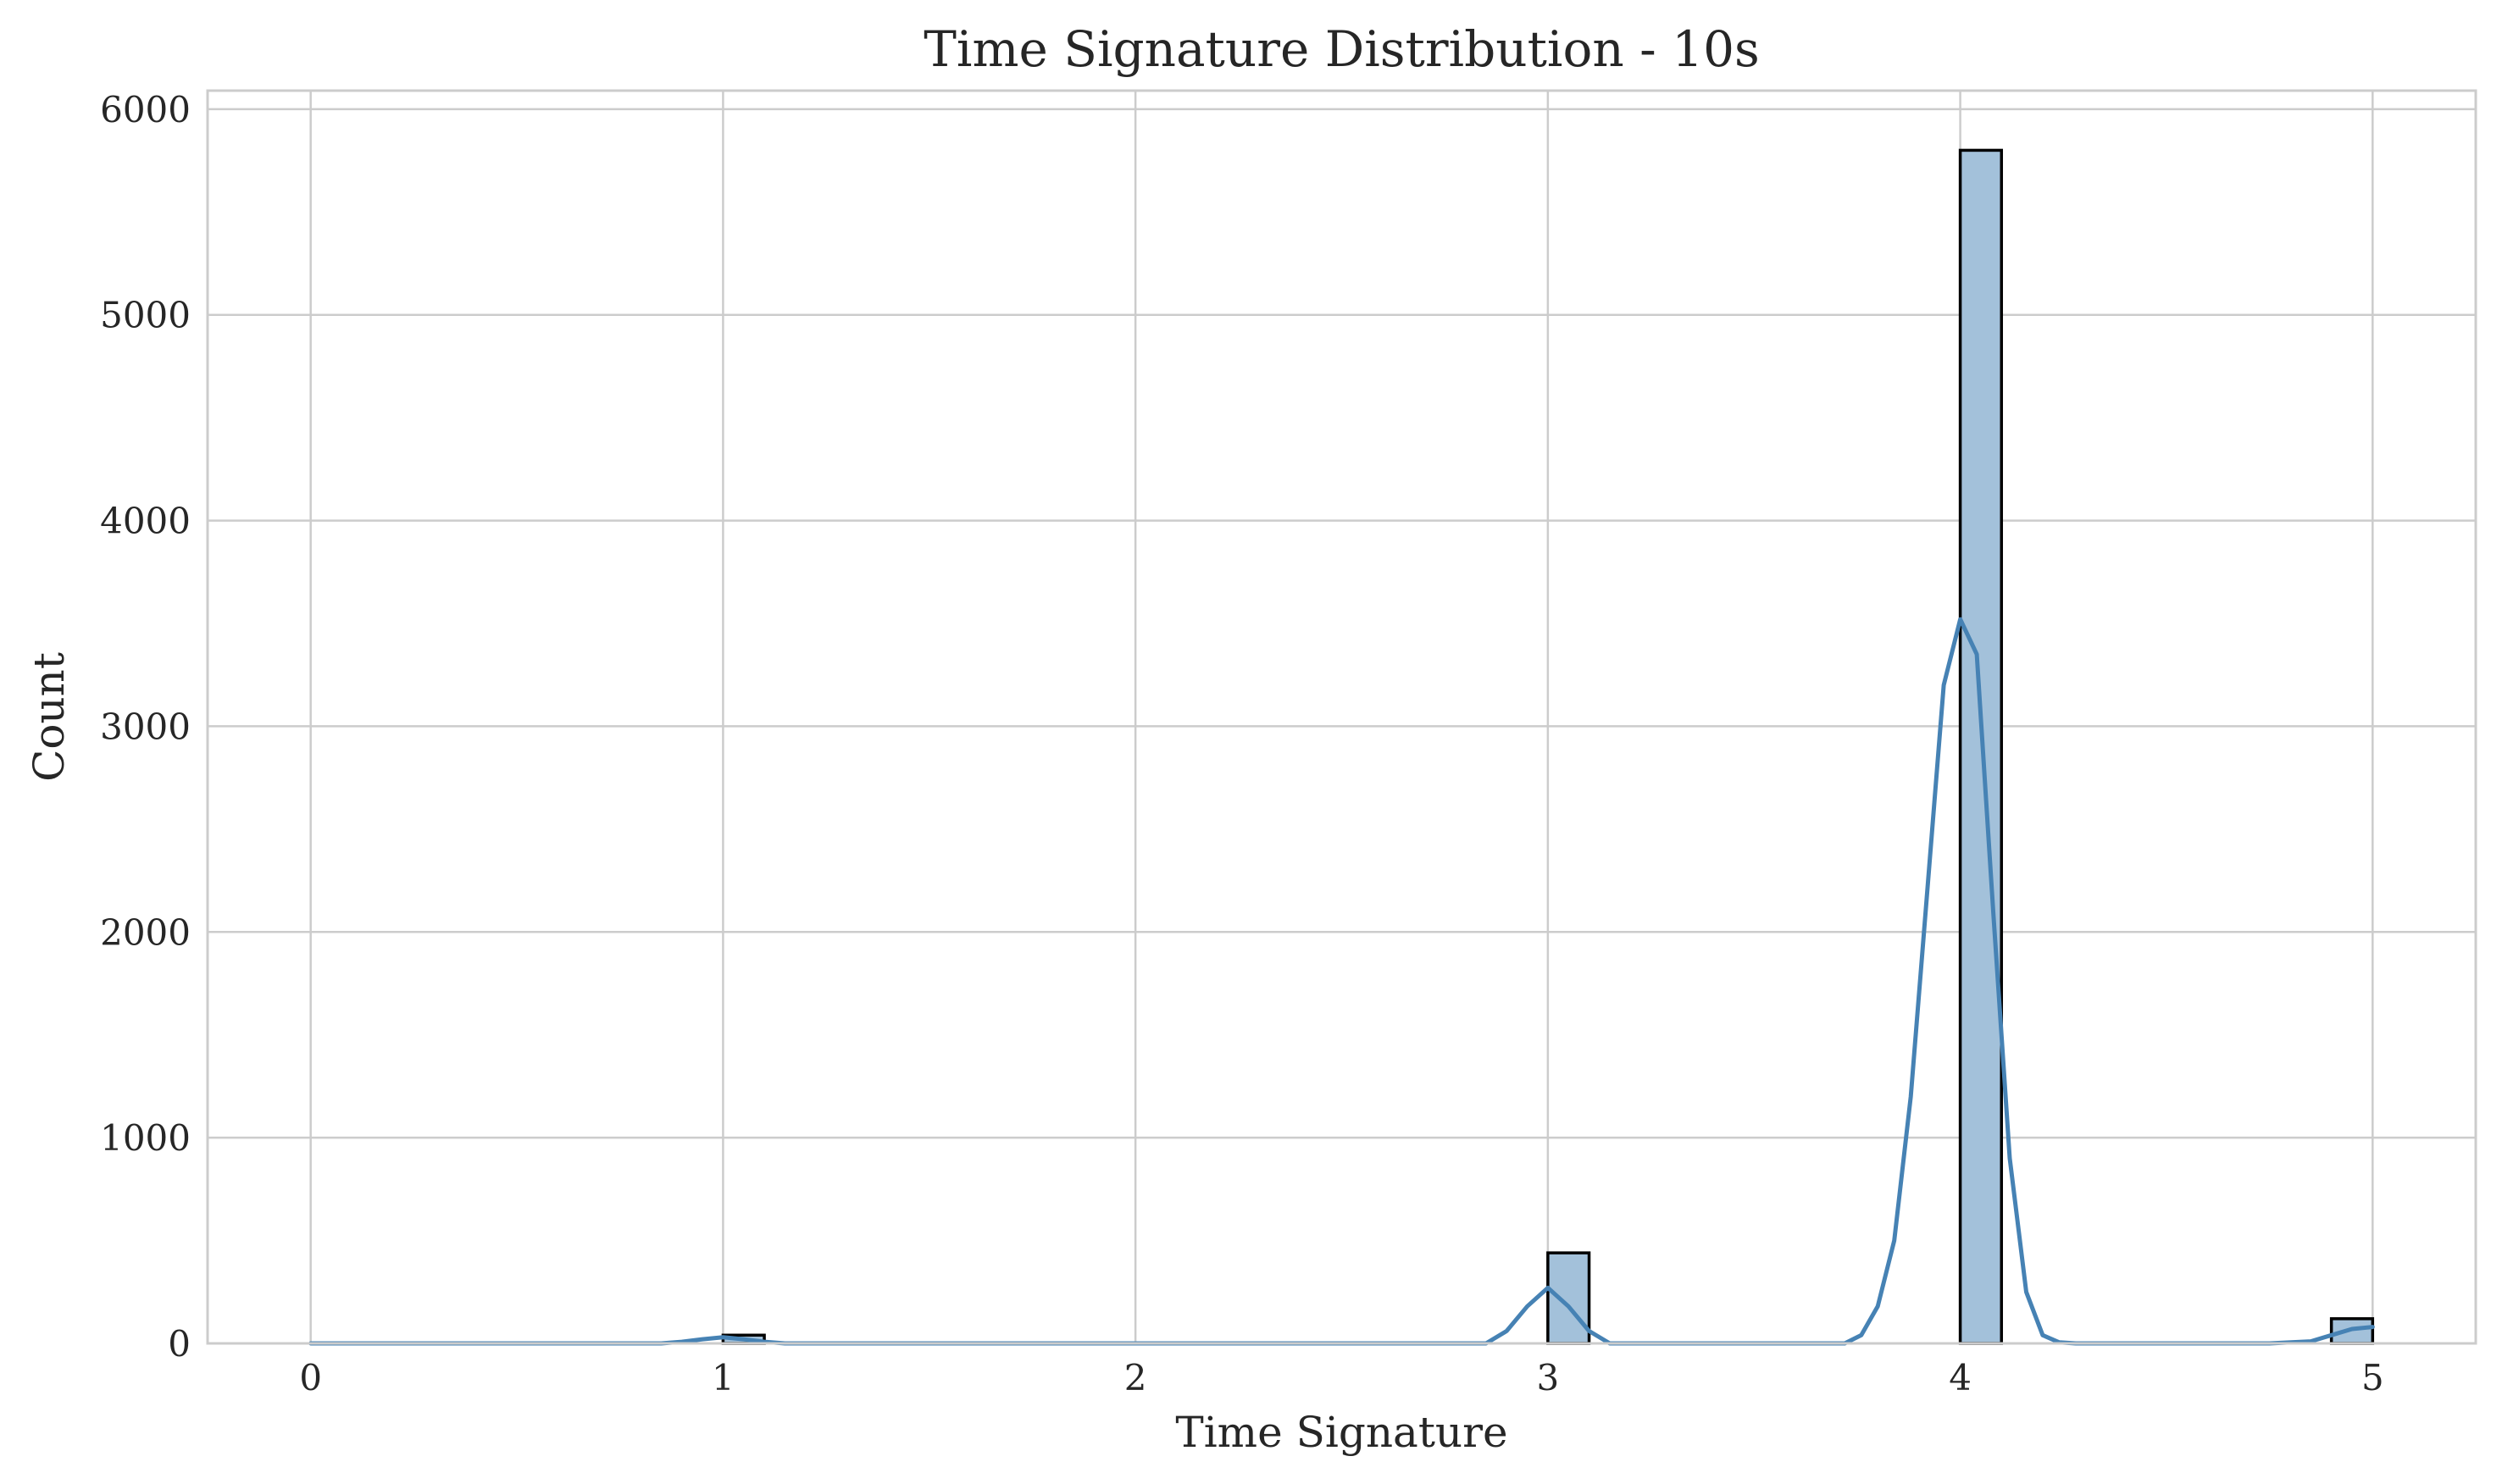 This screenshot has width=2502, height=1484. What do you see at coordinates (2372, 1377) in the screenshot?
I see `x-tick-label: 5` at bounding box center [2372, 1377].